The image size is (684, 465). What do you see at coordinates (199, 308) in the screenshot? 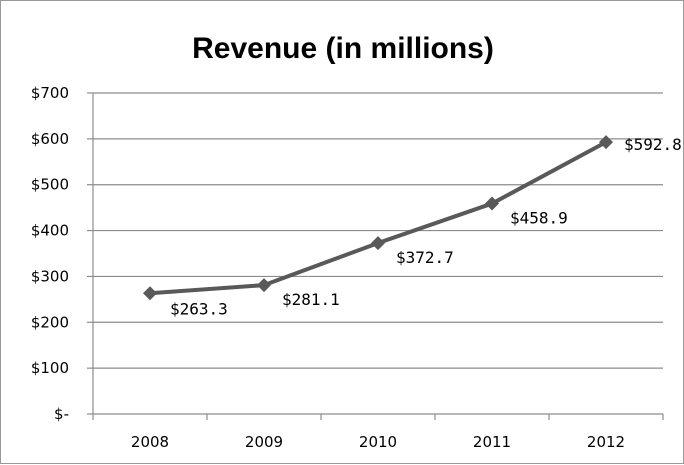
I see `data-label: $263.3` at bounding box center [199, 308].